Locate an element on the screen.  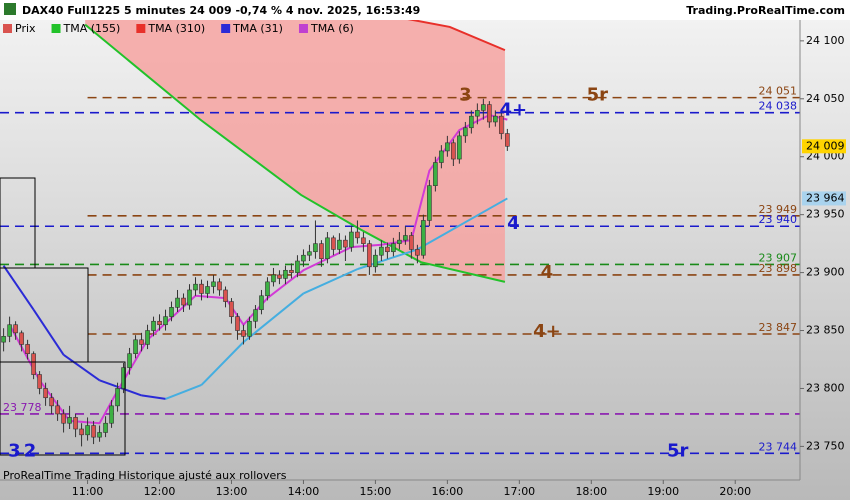
level-label: 23 898 is located at coordinates (778, 268).